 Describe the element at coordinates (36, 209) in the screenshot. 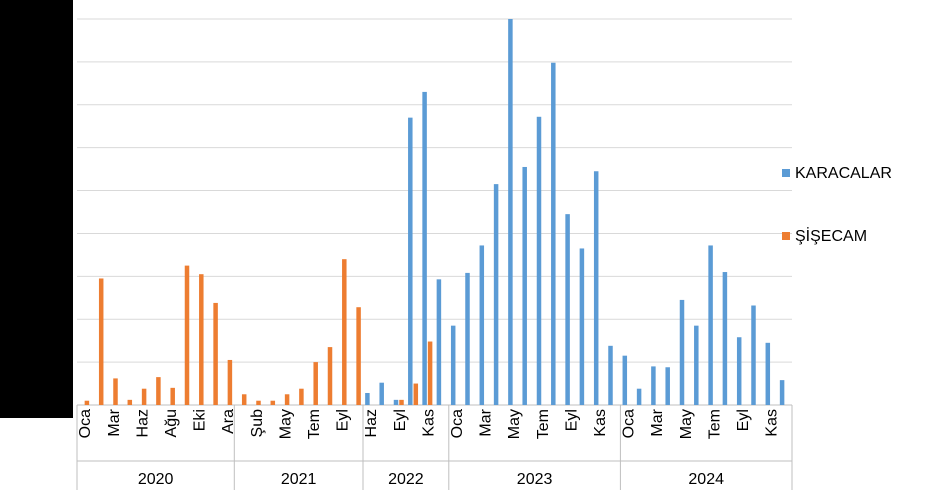

I see `y-axis-label-area` at that location.